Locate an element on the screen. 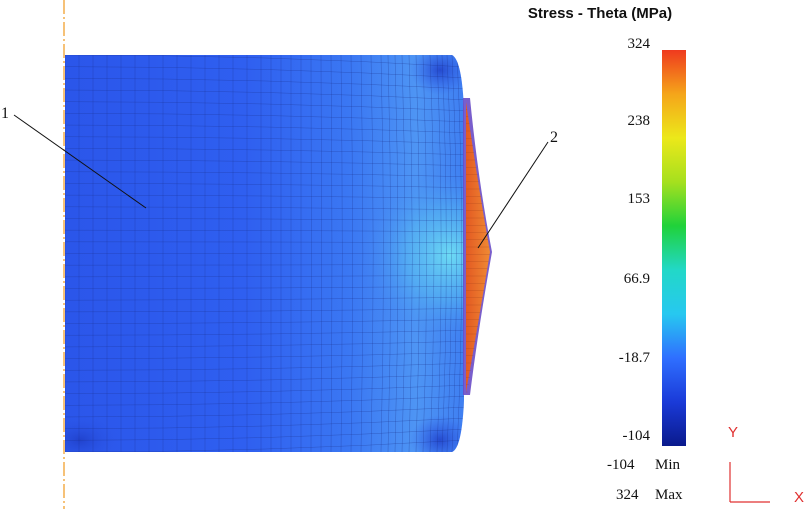 This screenshot has width=809, height=509. legend-tick-neg-18-7: -18.7 is located at coordinates (634, 358).